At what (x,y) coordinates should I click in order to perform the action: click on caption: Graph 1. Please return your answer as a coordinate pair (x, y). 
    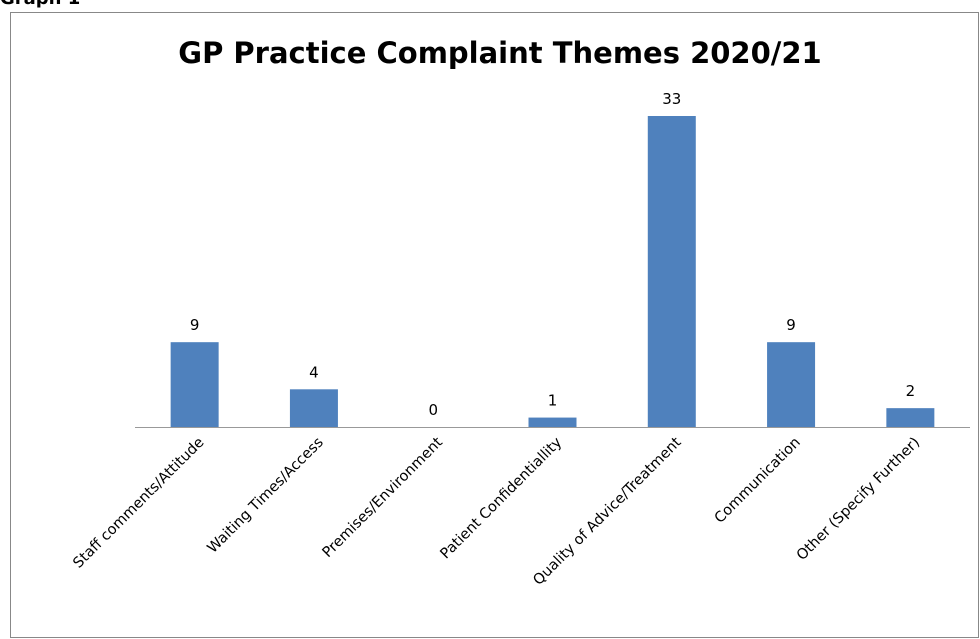
    Looking at the image, I should click on (40, 4).